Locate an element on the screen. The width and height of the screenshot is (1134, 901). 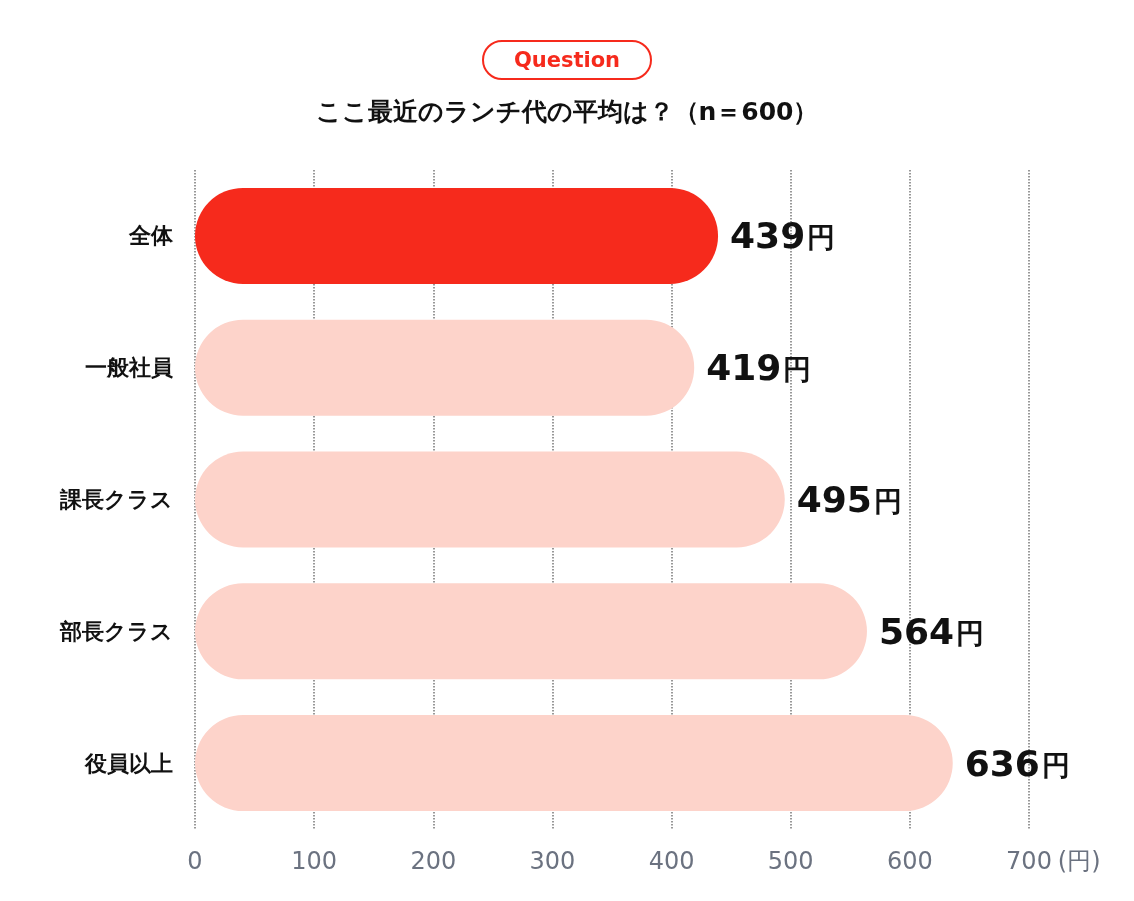
x-tick-label: 0 is located at coordinates (195, 861).